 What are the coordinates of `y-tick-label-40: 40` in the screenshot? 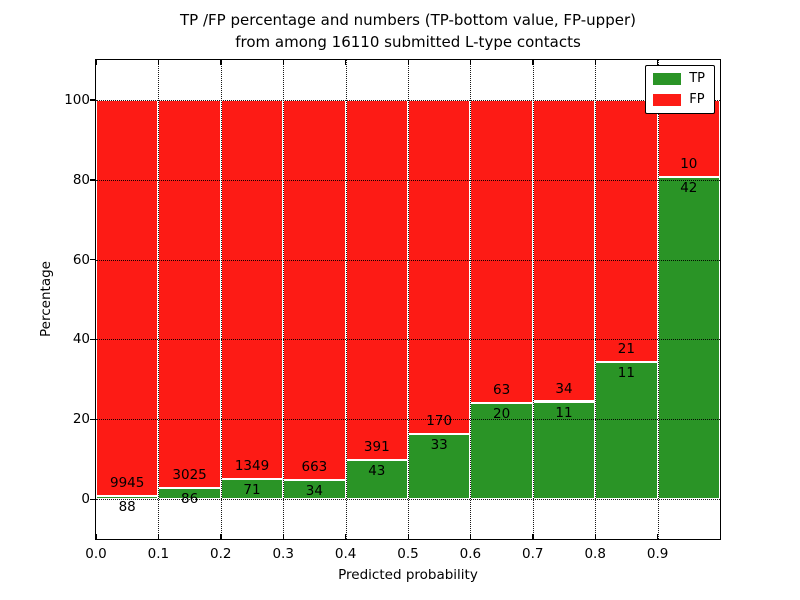 It's located at (81, 339).